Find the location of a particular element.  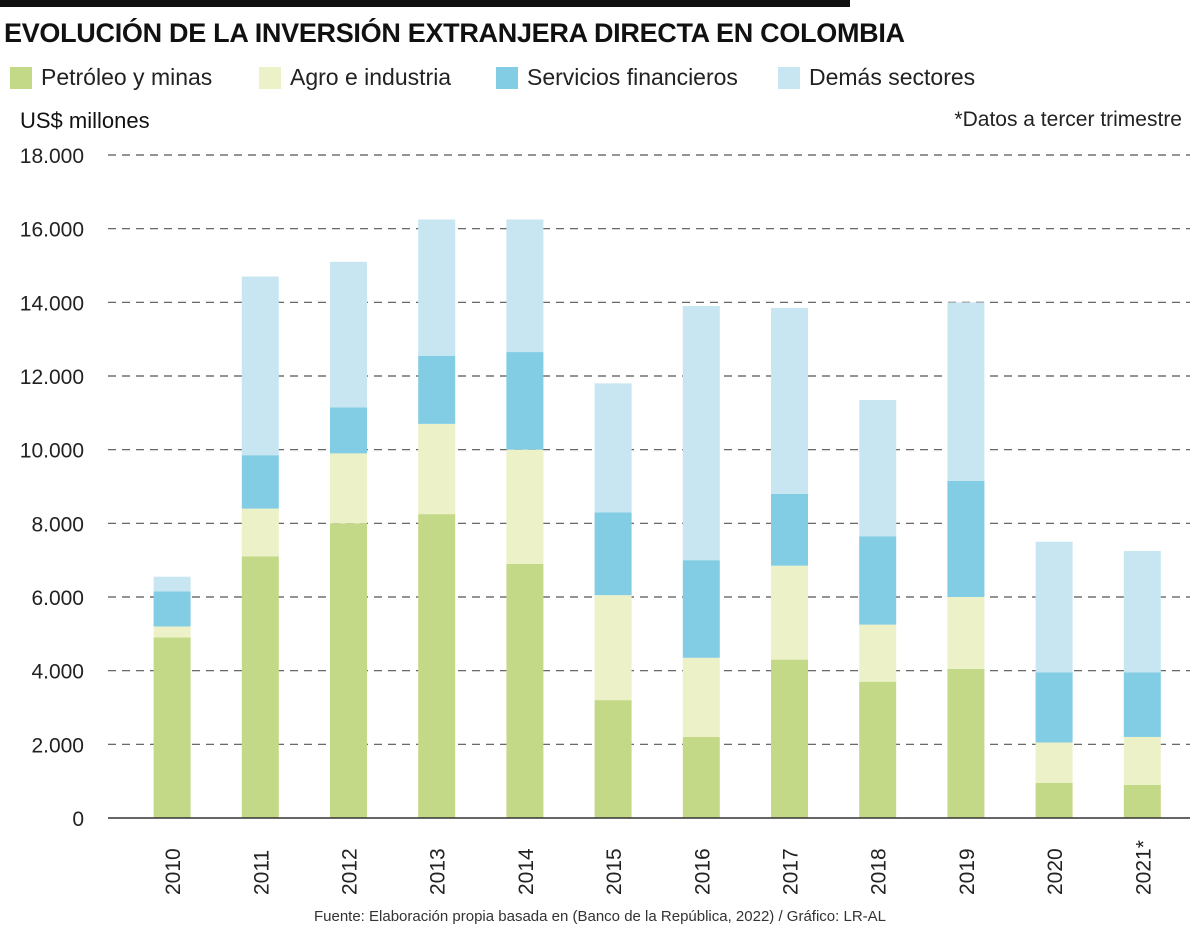

x-tick-label: 2021* is located at coordinates (1143, 867).